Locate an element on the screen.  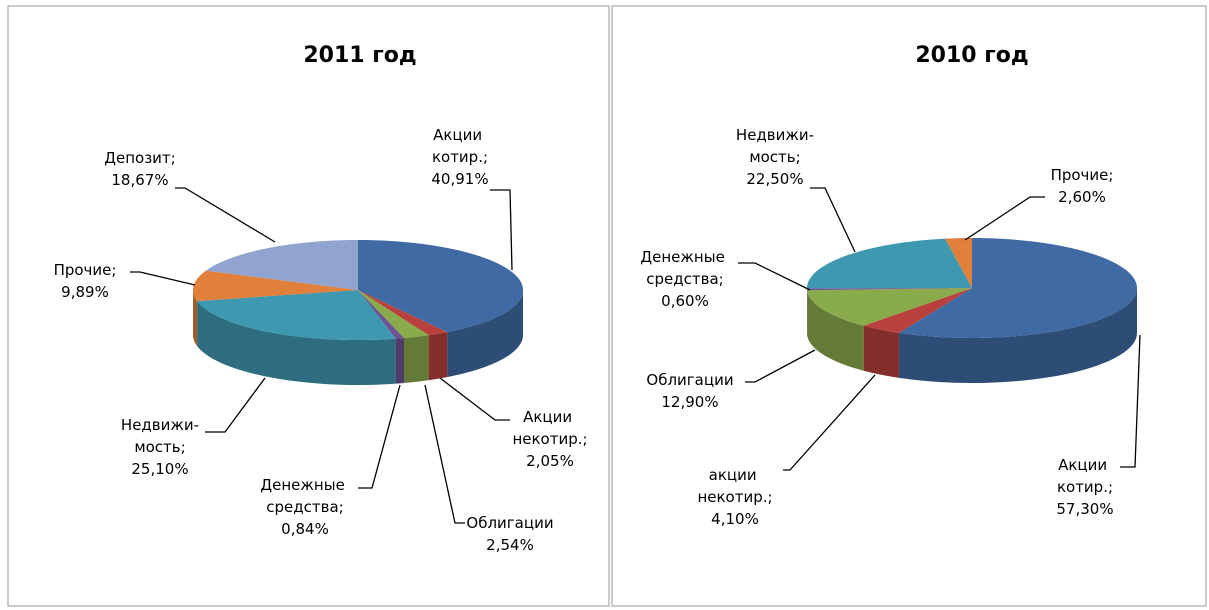
data-label-value: 2,60% is located at coordinates (1082, 197).